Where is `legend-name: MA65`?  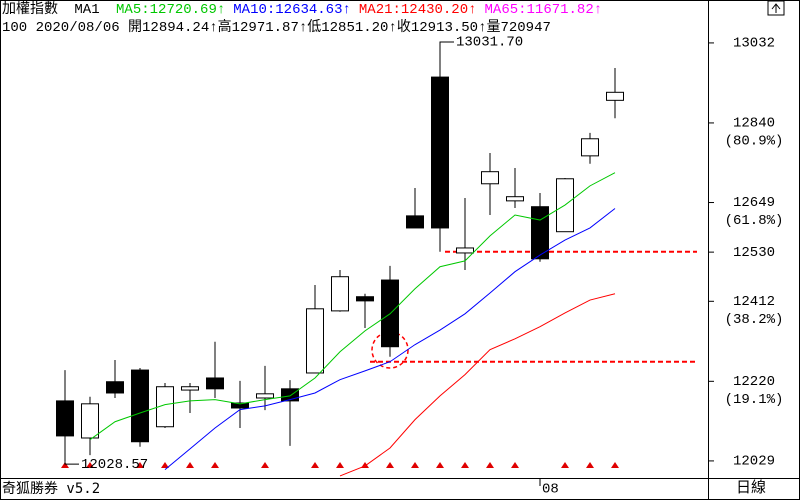 legend-name: MA65 is located at coordinates (501, 10).